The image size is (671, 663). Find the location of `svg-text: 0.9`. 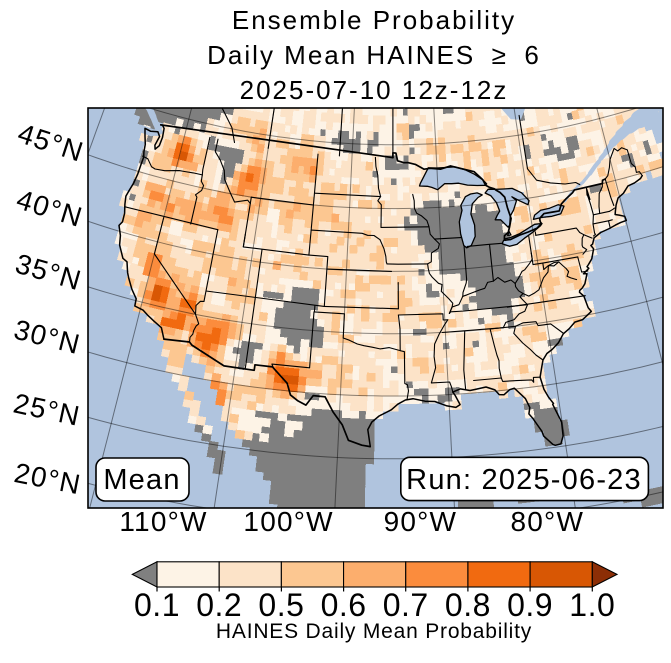

svg-text: 0.9 is located at coordinates (530, 605).